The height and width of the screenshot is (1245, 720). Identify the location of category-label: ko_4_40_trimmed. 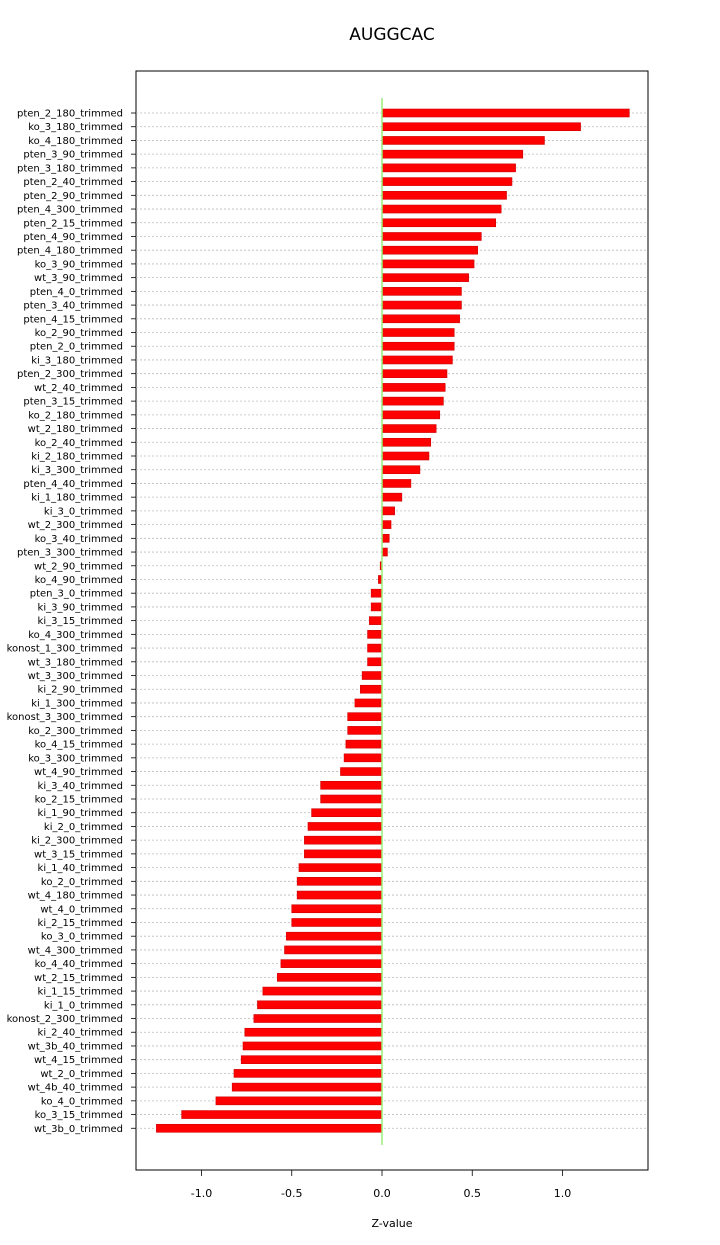
(79, 964).